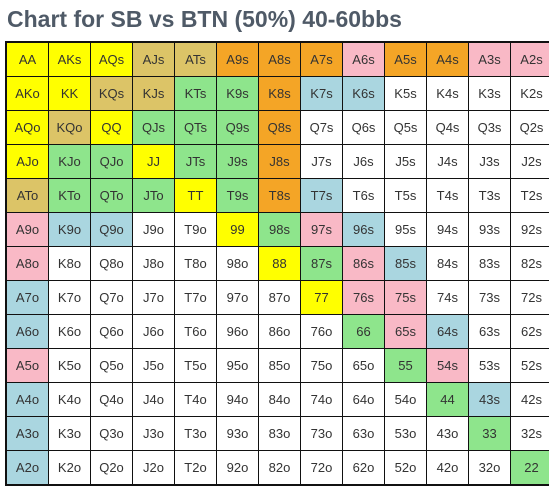  I want to click on hand-cell-96s: 96s, so click(363, 229).